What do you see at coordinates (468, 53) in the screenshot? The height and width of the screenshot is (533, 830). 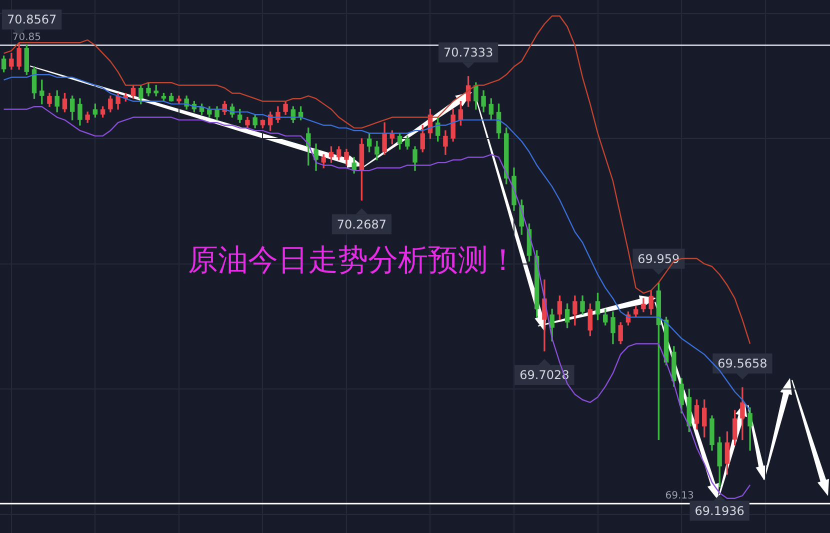 I see `annotation: 70.7333` at bounding box center [468, 53].